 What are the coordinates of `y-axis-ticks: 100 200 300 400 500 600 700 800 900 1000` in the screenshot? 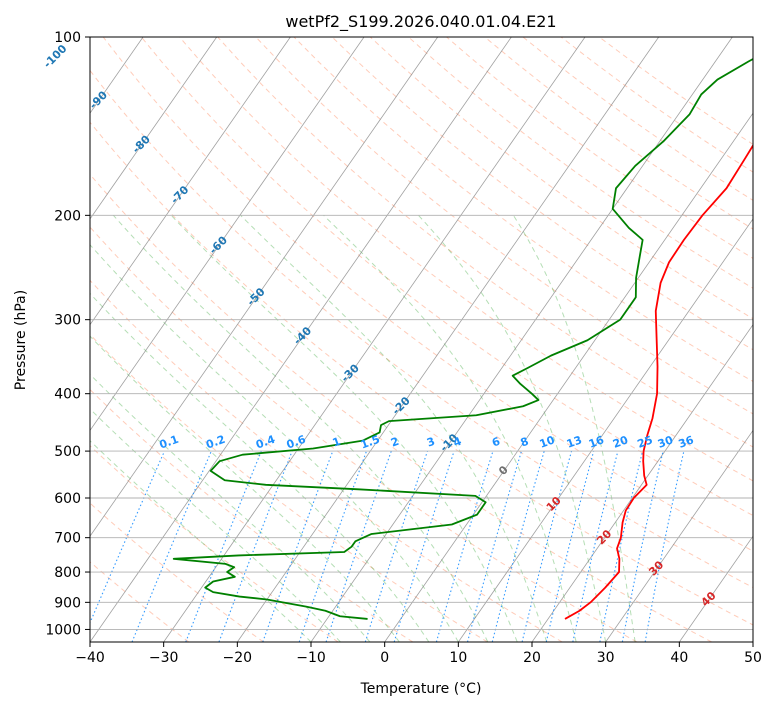 It's located at (67, 334).